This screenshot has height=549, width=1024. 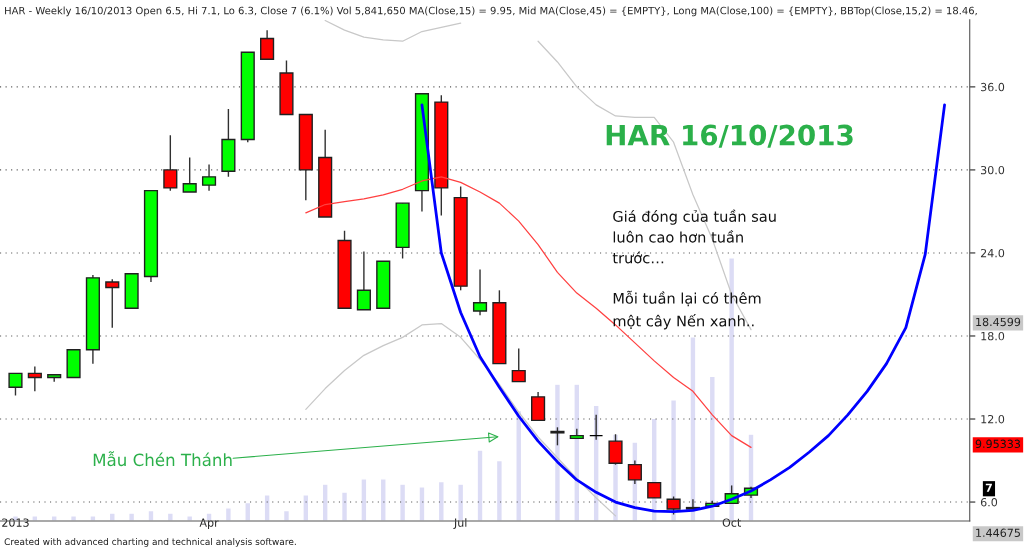 I want to click on y-tick-label: 30.0, so click(x=992, y=170).